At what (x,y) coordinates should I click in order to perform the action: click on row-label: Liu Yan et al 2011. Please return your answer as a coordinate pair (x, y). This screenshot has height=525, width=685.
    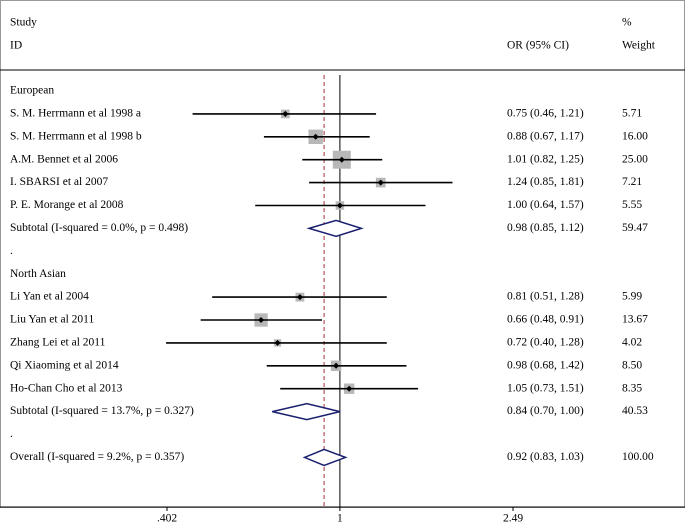
    Looking at the image, I should click on (52, 320).